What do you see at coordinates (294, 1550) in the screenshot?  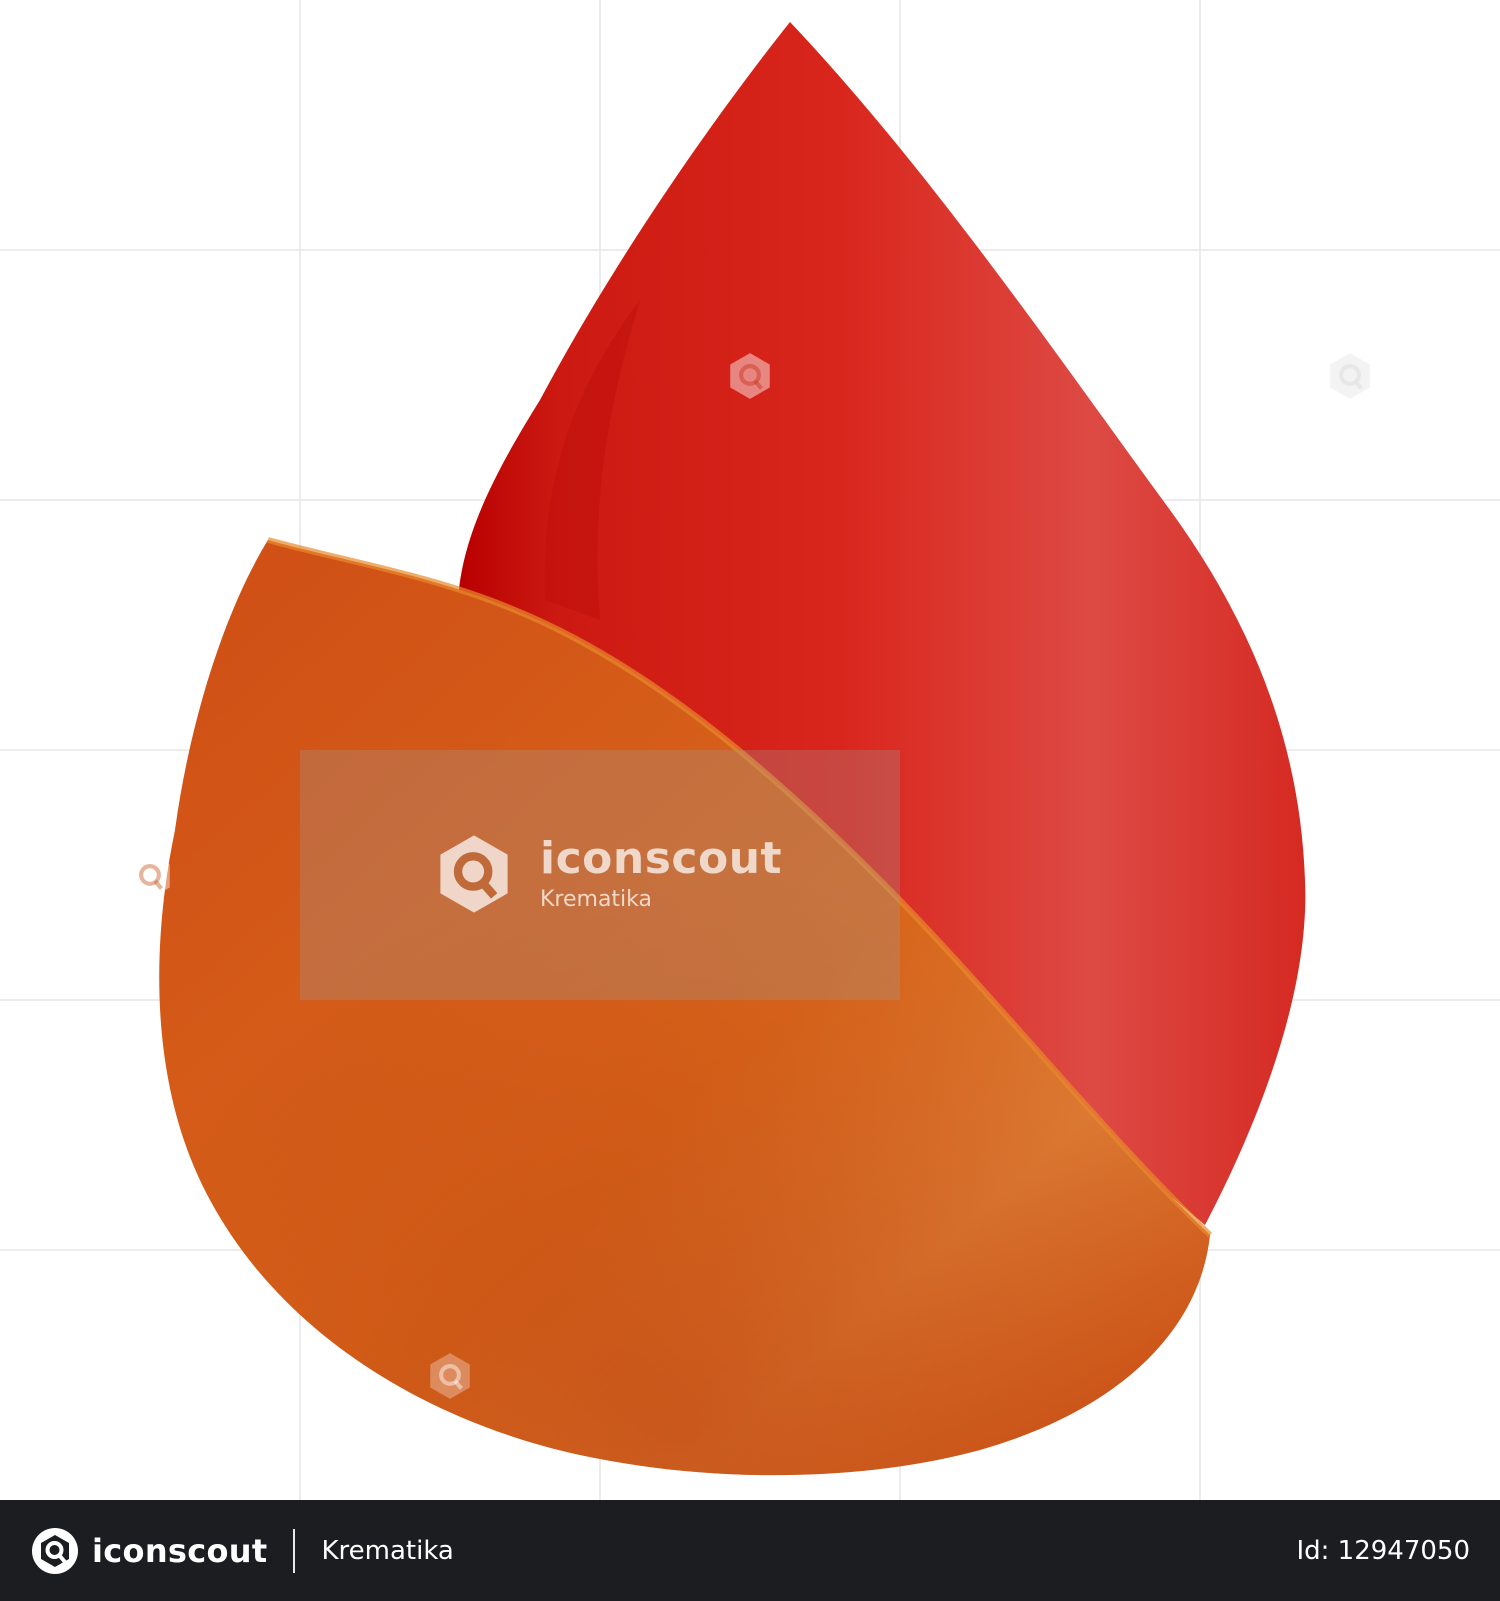 I see `footer-divider` at bounding box center [294, 1550].